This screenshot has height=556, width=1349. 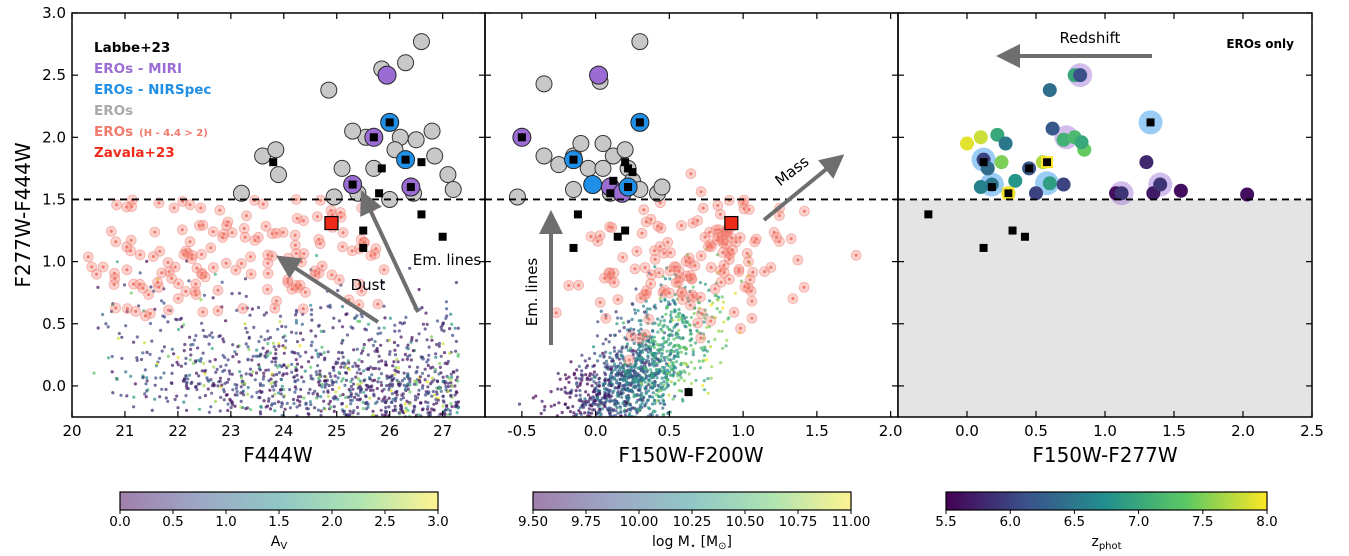 What do you see at coordinates (1074, 522) in the screenshot?
I see `colorbar-tick-label: 6.5` at bounding box center [1074, 522].